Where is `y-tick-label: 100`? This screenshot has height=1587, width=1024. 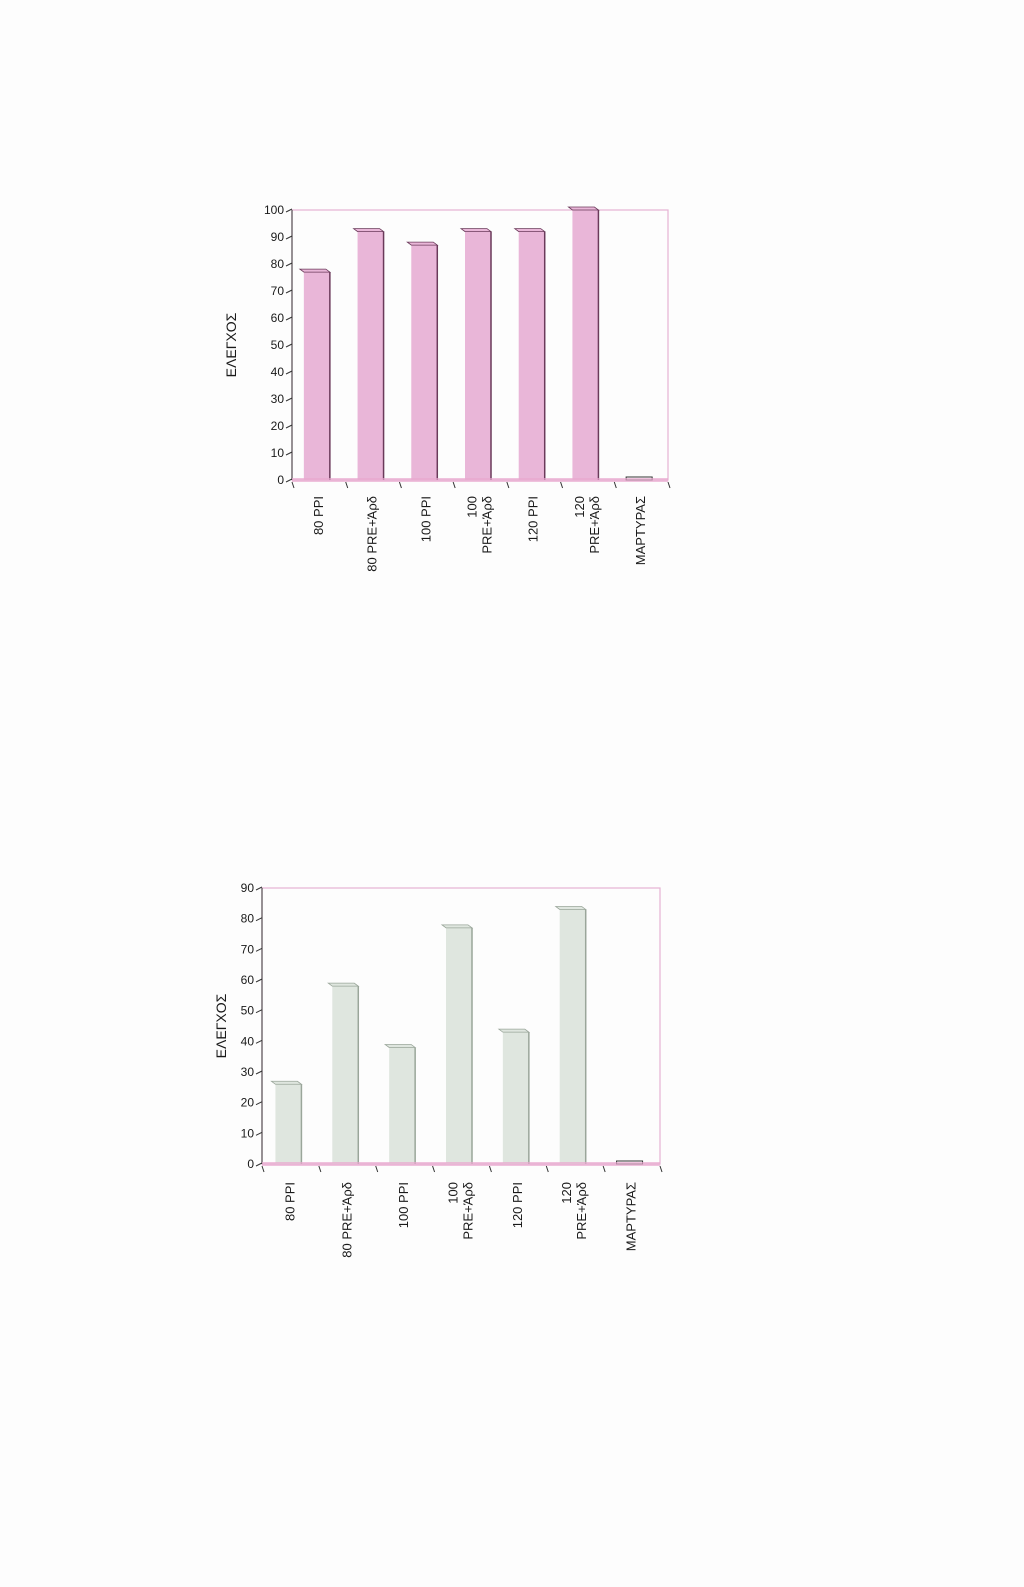
y-tick-label: 100 is located at coordinates (274, 210).